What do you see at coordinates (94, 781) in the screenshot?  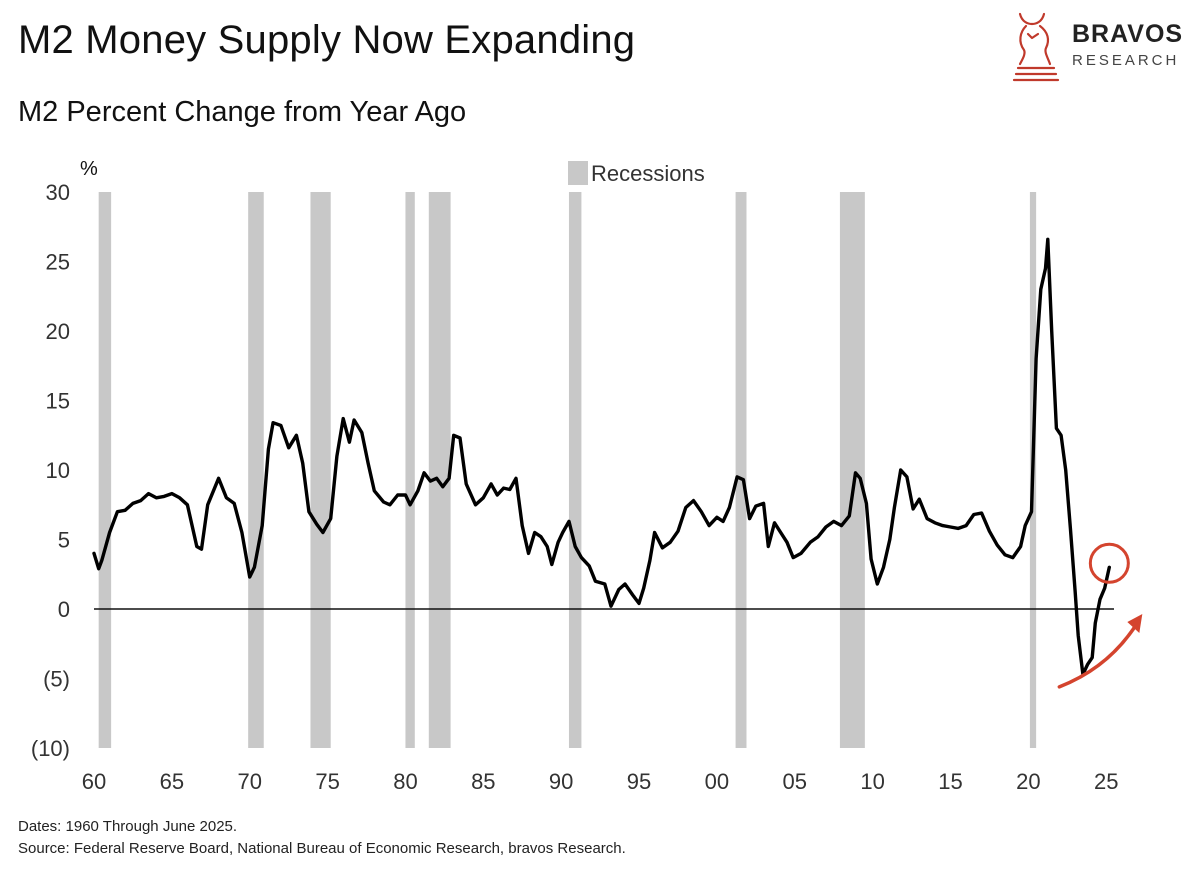 I see `x-tick-label: 60` at bounding box center [94, 781].